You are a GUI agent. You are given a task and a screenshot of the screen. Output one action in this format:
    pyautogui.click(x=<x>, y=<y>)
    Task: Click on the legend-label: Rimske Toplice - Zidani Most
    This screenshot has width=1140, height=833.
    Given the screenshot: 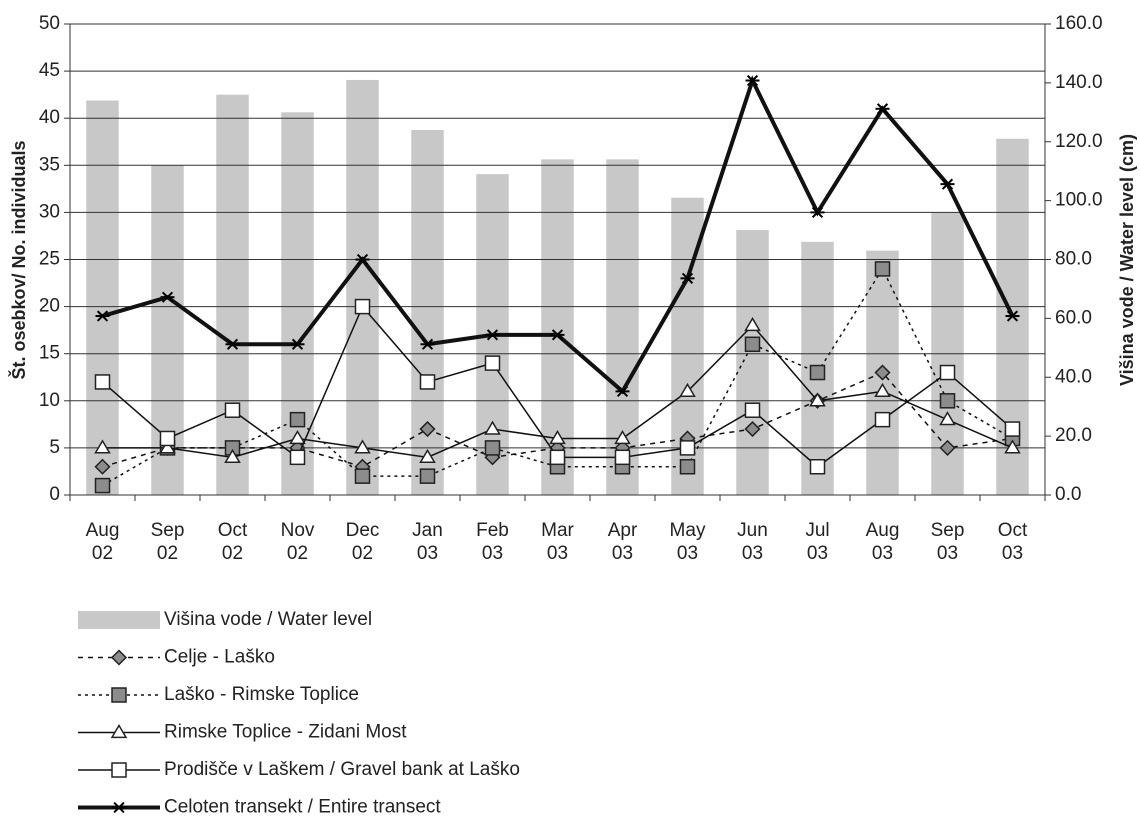 What is the action you would take?
    pyautogui.click(x=285, y=732)
    